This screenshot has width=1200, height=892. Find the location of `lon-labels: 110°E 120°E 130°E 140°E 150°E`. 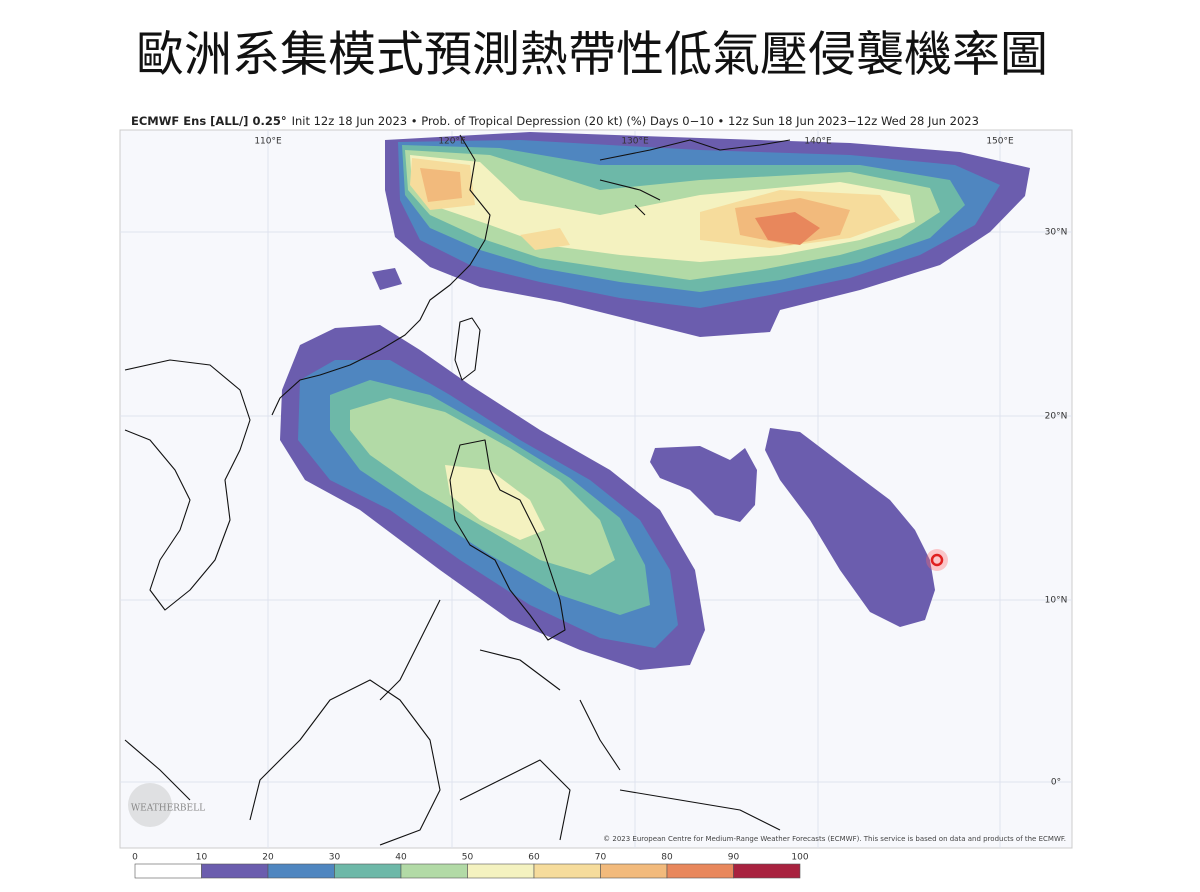

lon-labels: 110°E 120°E 130°E 140°E 150°E is located at coordinates (634, 142).